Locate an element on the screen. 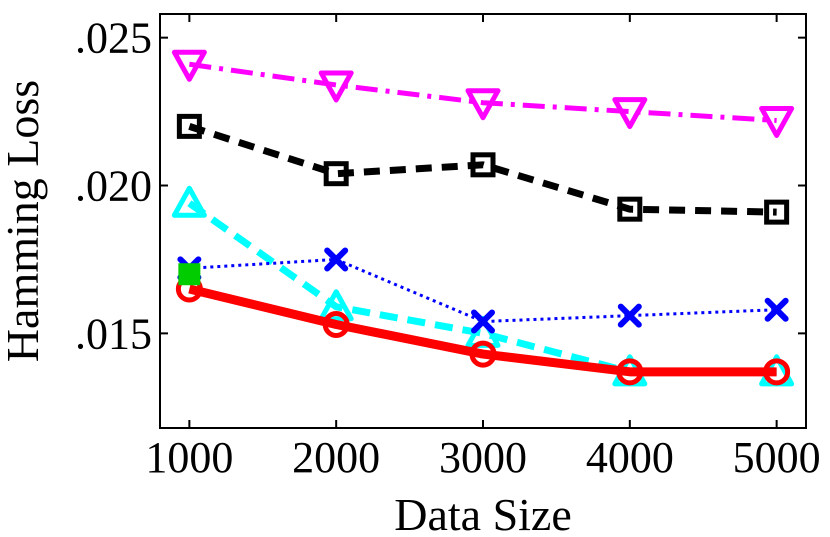  x-tick-label: 3000 is located at coordinates (483, 457).